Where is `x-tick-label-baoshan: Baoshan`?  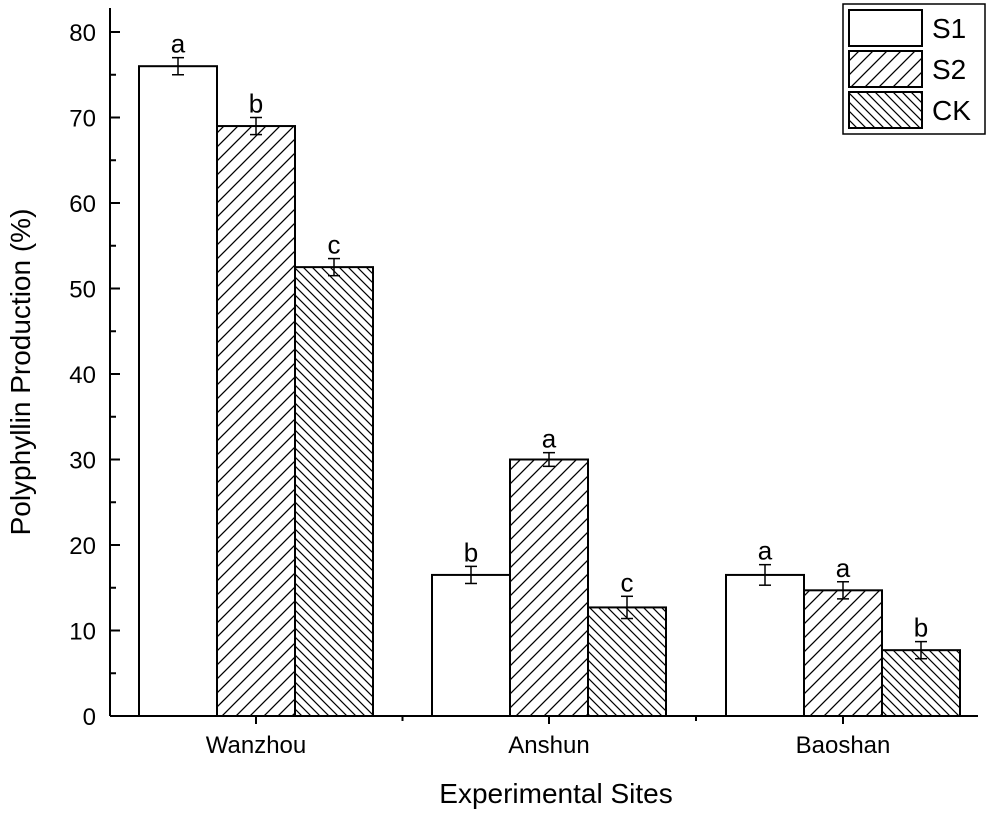
x-tick-label-baoshan: Baoshan is located at coordinates (843, 745).